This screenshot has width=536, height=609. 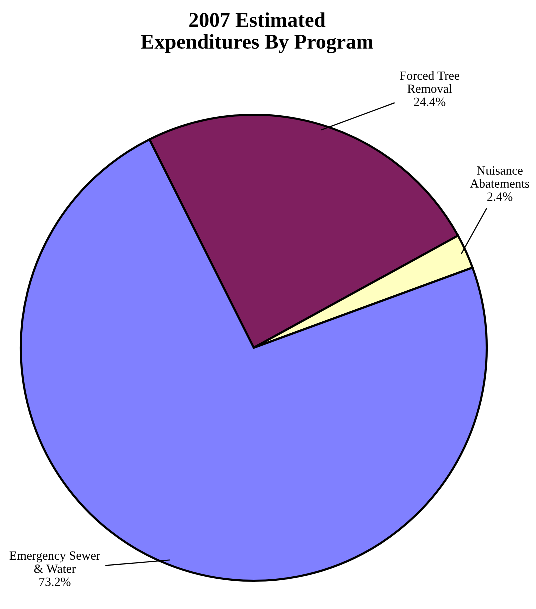 I want to click on slice-label: Emergency Sewer & Water, so click(x=55, y=563).